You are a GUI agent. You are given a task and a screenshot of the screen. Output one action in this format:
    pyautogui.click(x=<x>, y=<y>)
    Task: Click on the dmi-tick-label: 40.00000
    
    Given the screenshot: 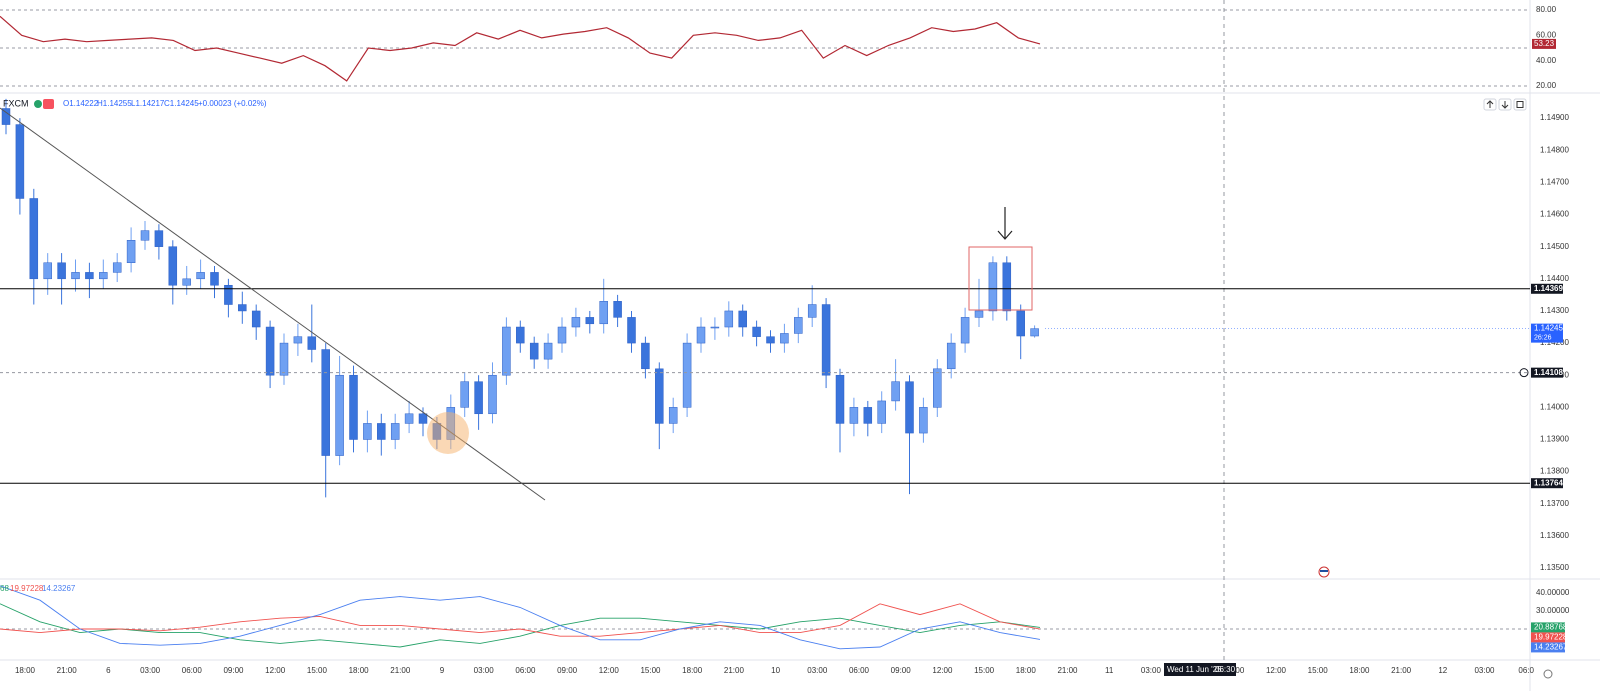 What is the action you would take?
    pyautogui.click(x=1553, y=592)
    